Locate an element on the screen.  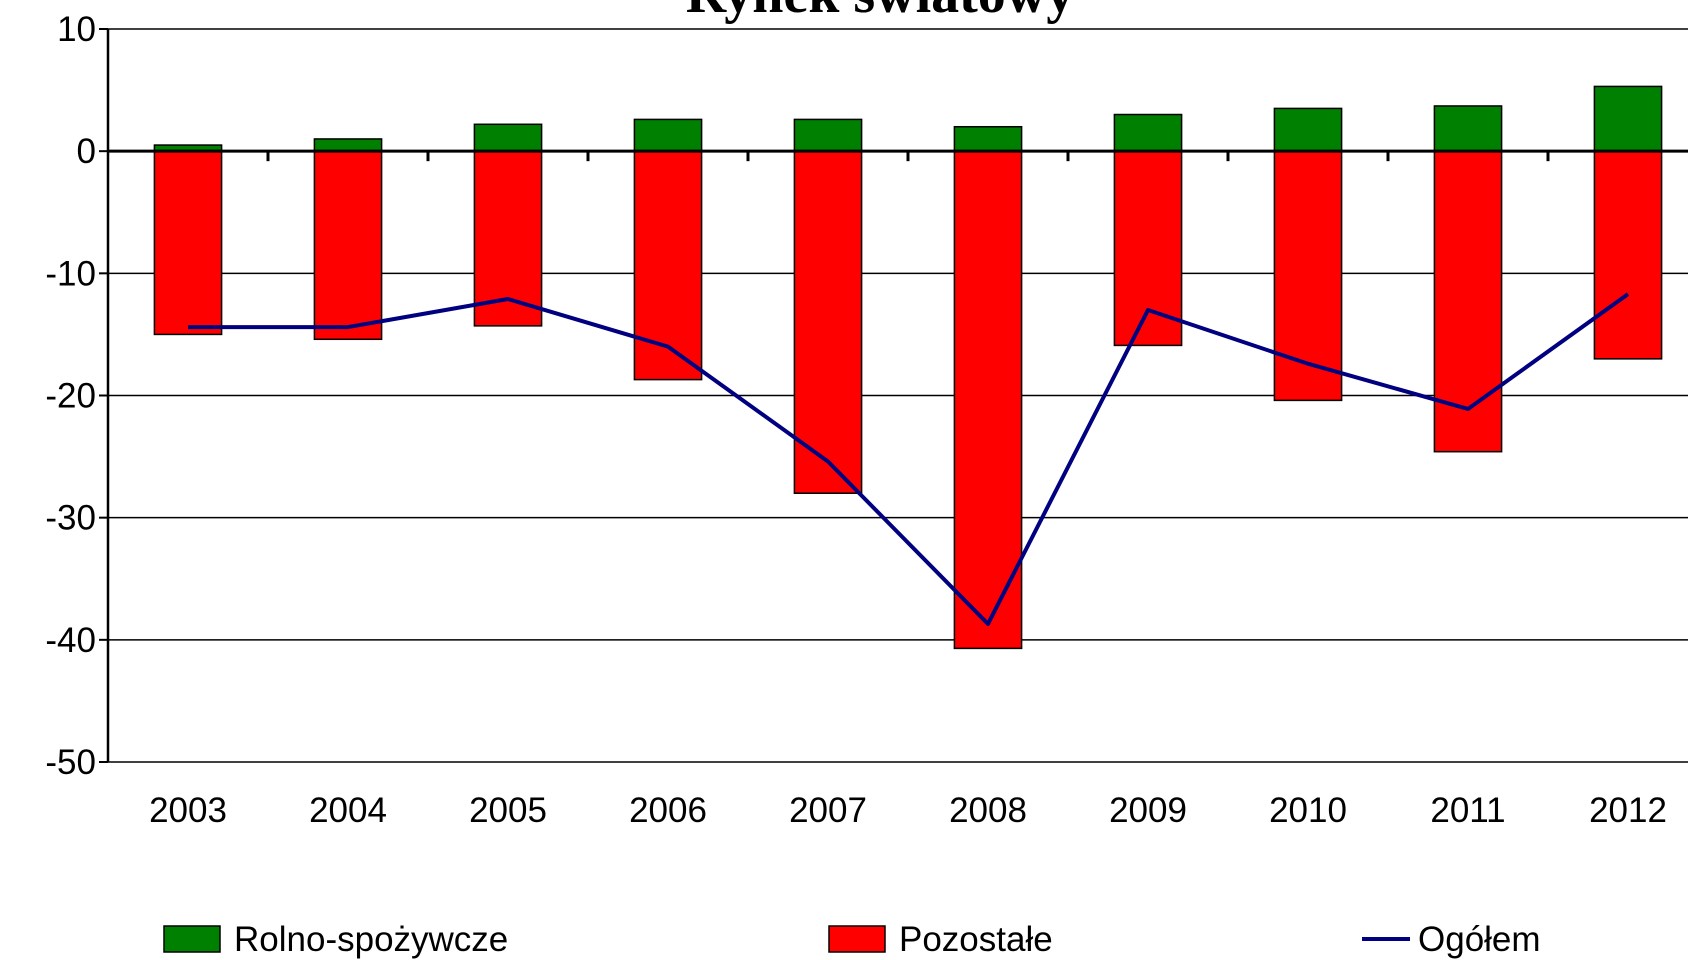
x-tick-label: 2004 is located at coordinates (348, 810).